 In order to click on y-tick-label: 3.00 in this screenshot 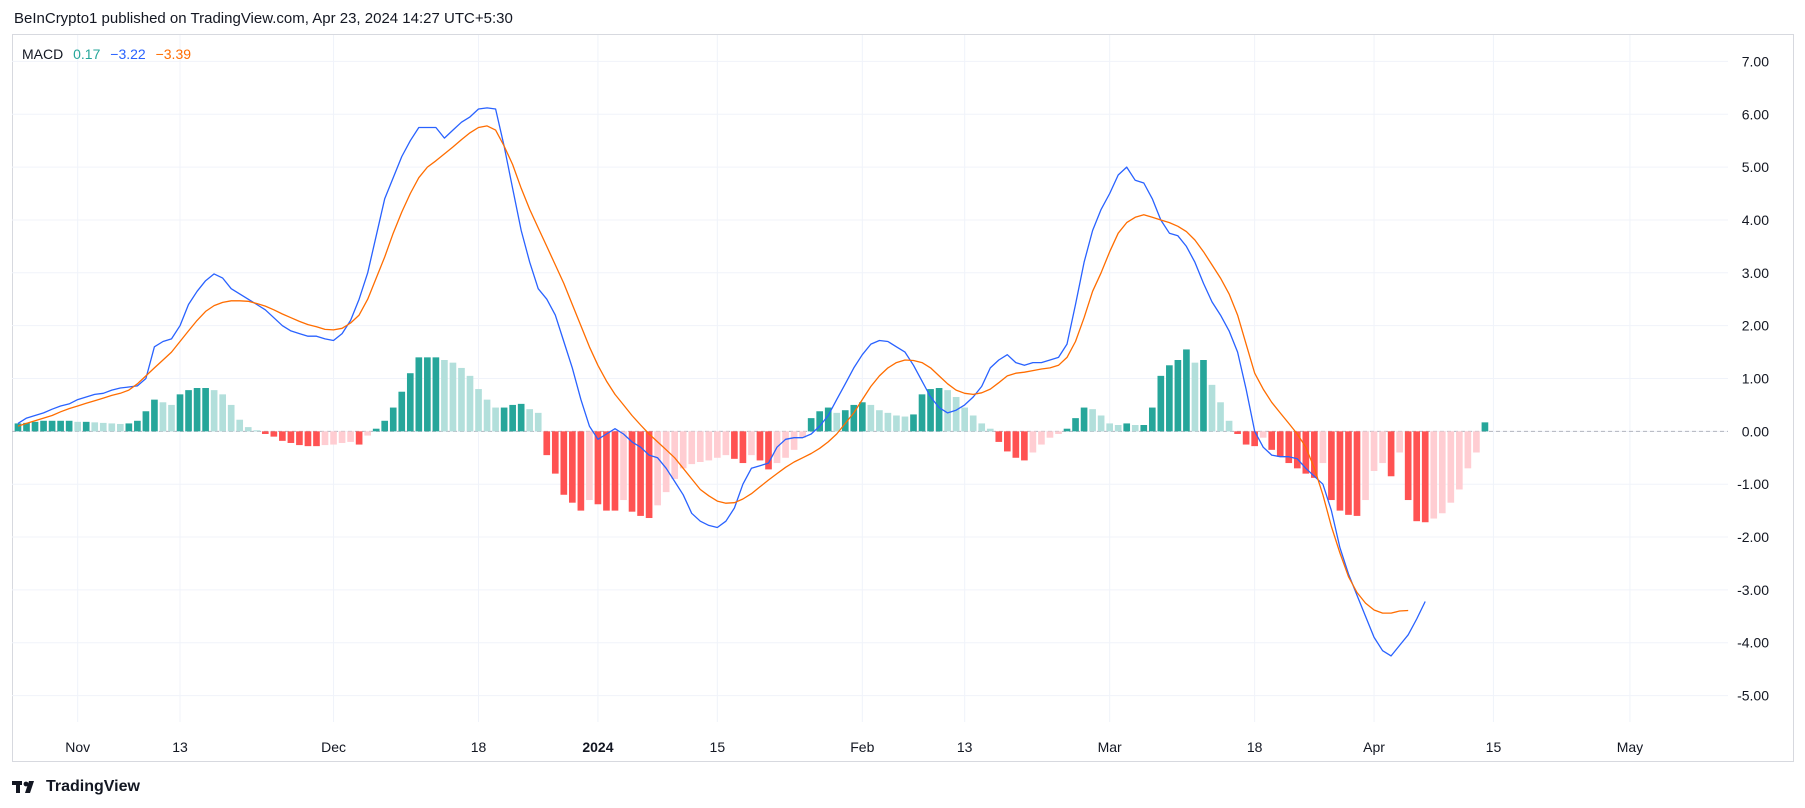, I will do `click(1755, 273)`.